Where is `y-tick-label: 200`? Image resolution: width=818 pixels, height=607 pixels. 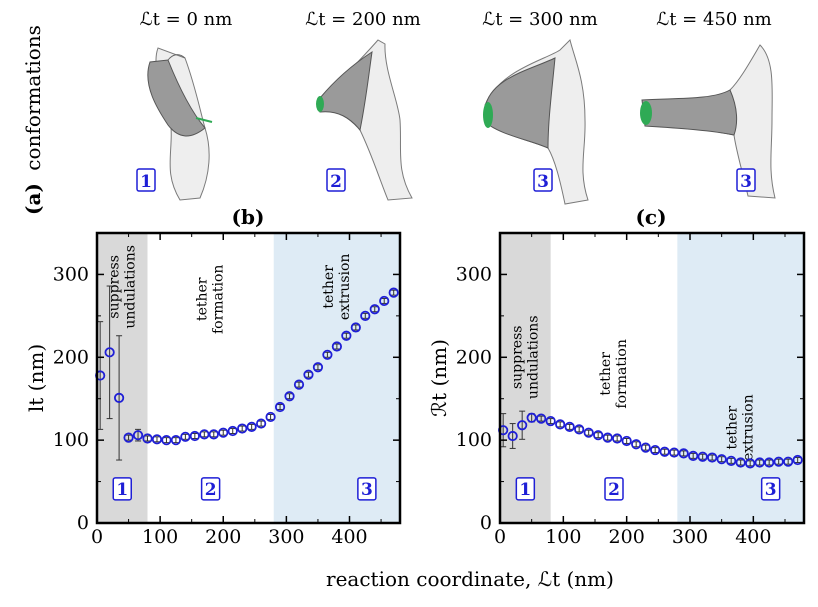 y-tick-label: 200 is located at coordinates (71, 357).